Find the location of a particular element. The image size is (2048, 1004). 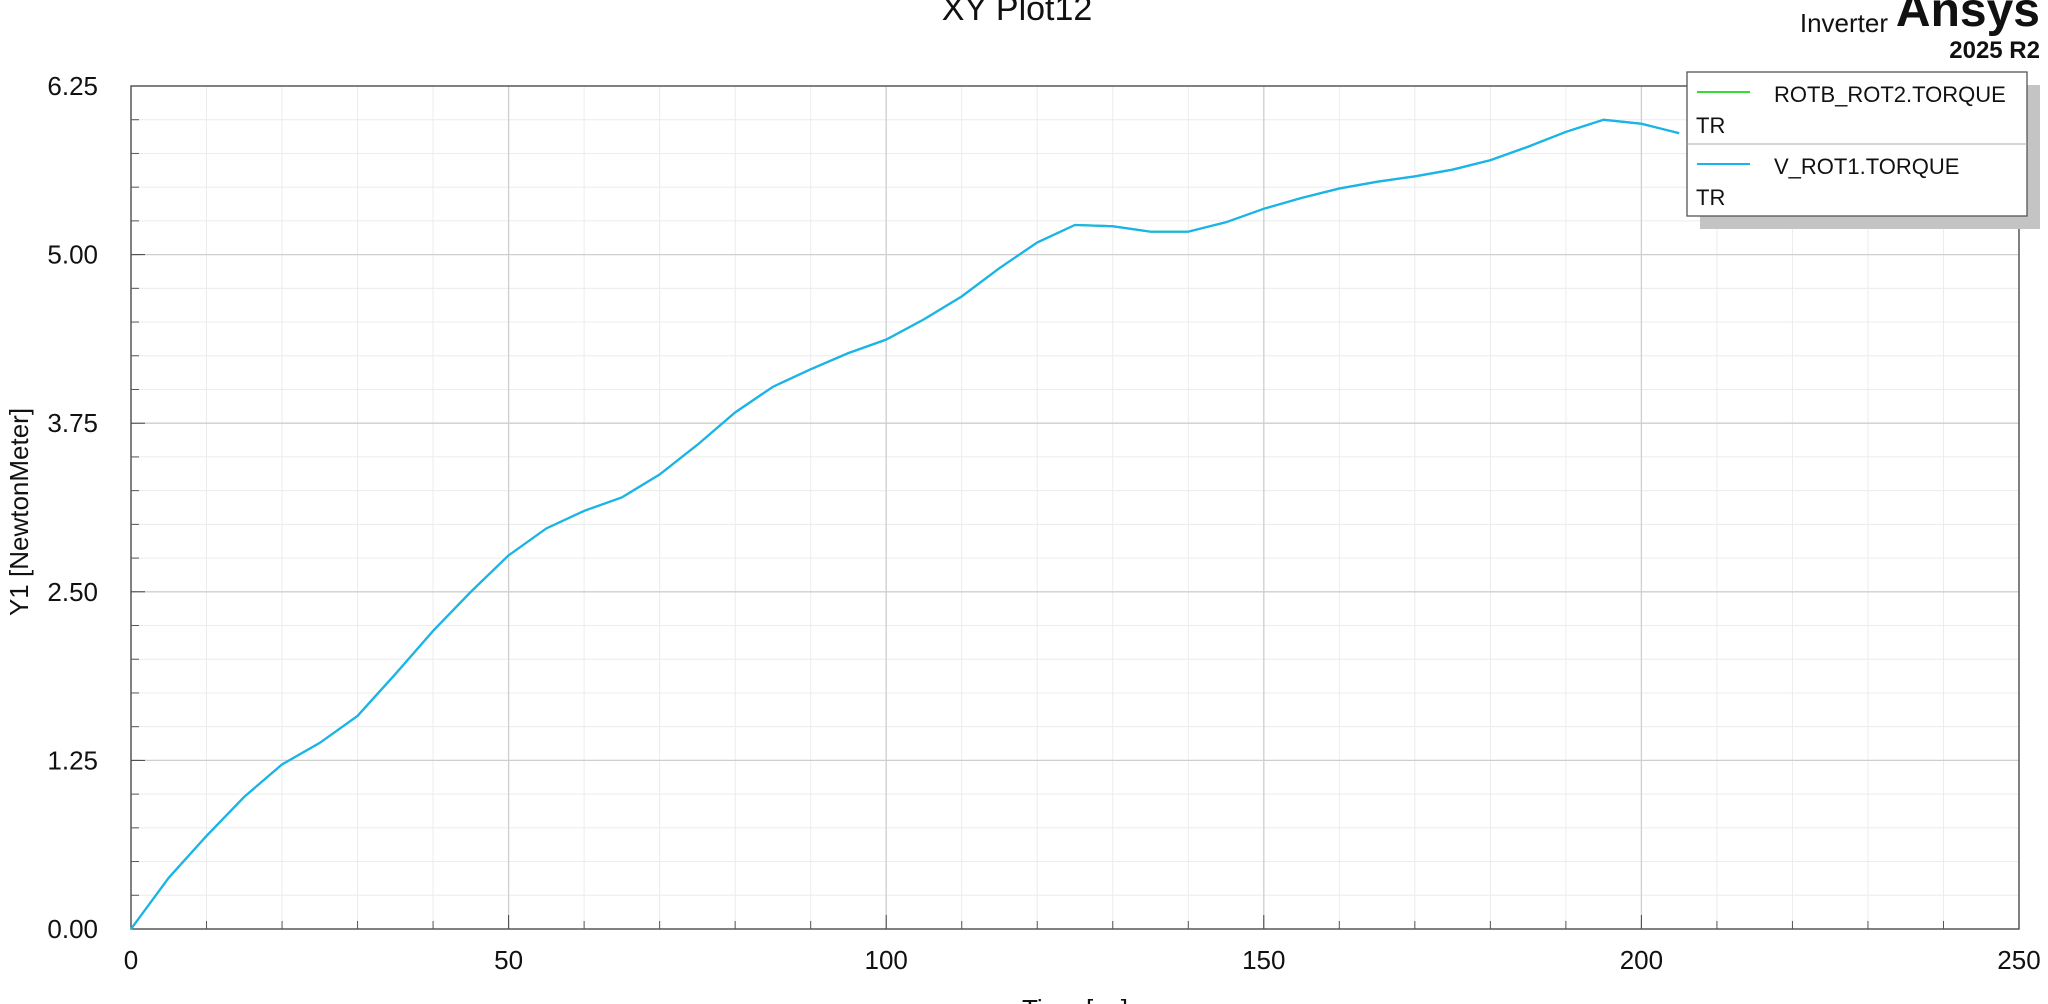

y-tick-label: 5.00 is located at coordinates (72, 255).